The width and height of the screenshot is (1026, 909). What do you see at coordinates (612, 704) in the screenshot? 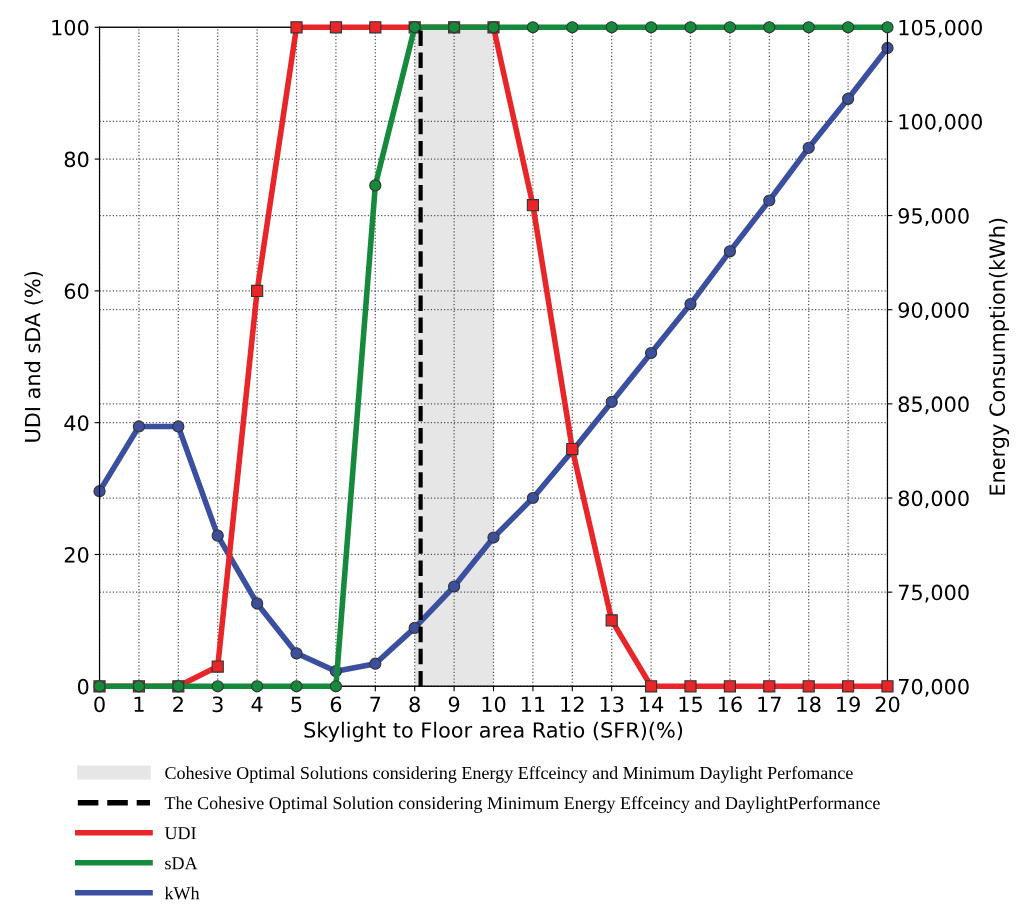
I see `x-tick-label: 13` at bounding box center [612, 704].